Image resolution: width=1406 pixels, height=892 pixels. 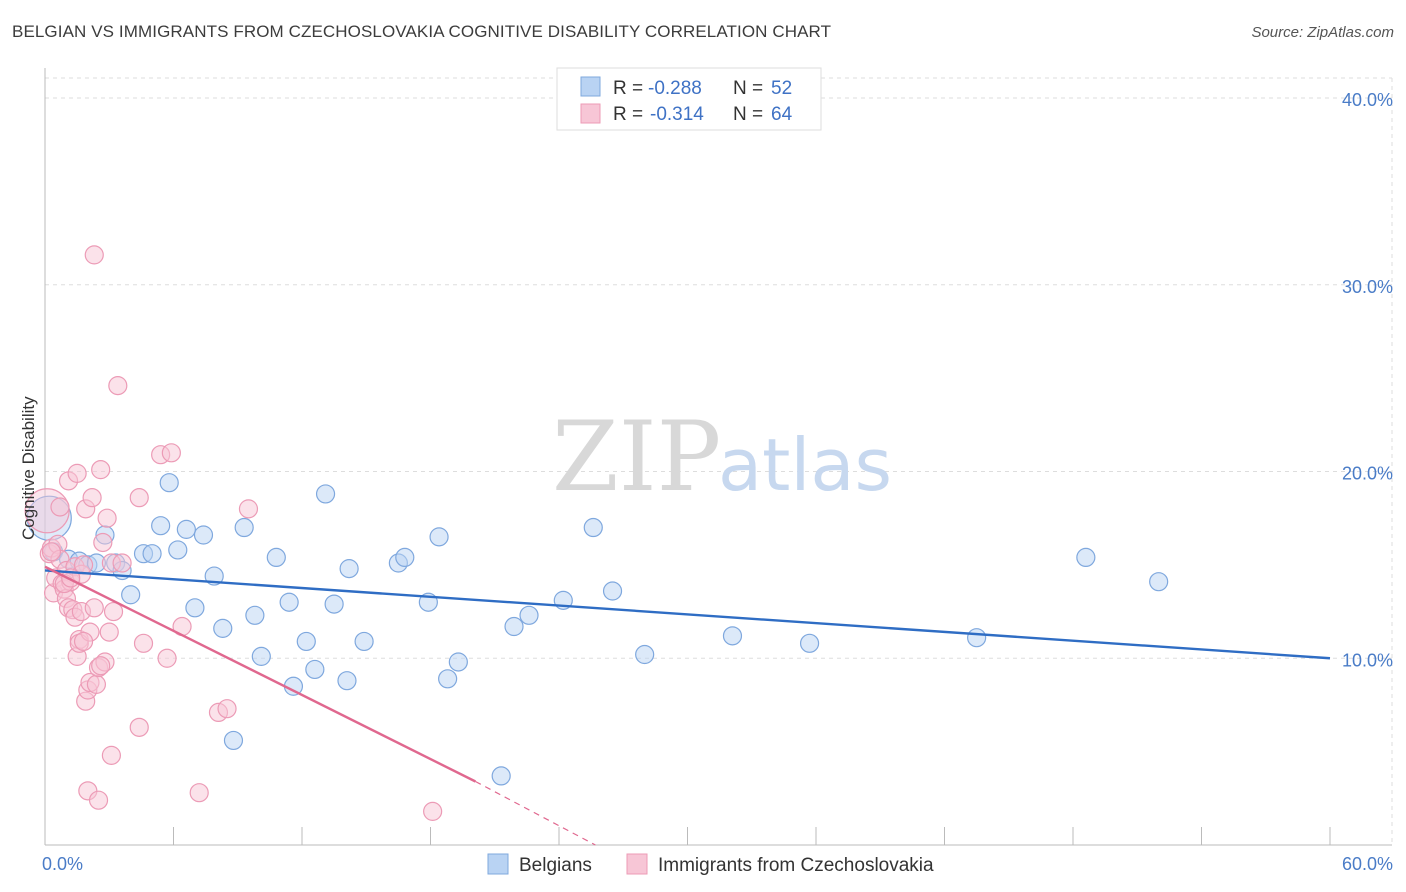 What do you see at coordinates (637, 864) in the screenshot?
I see `legend-swatch-czech-bottom` at bounding box center [637, 864].